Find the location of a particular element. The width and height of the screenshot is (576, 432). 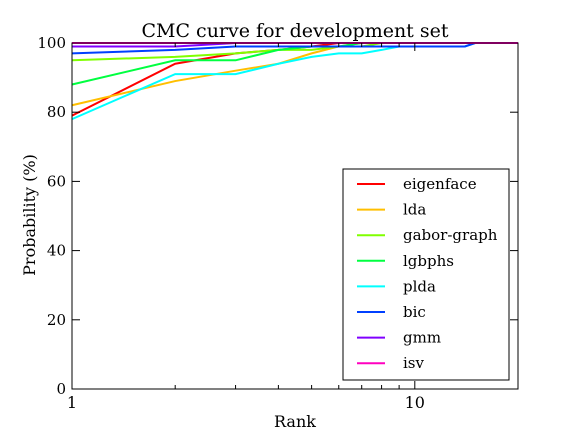

series-line-lda is located at coordinates (294, 74).